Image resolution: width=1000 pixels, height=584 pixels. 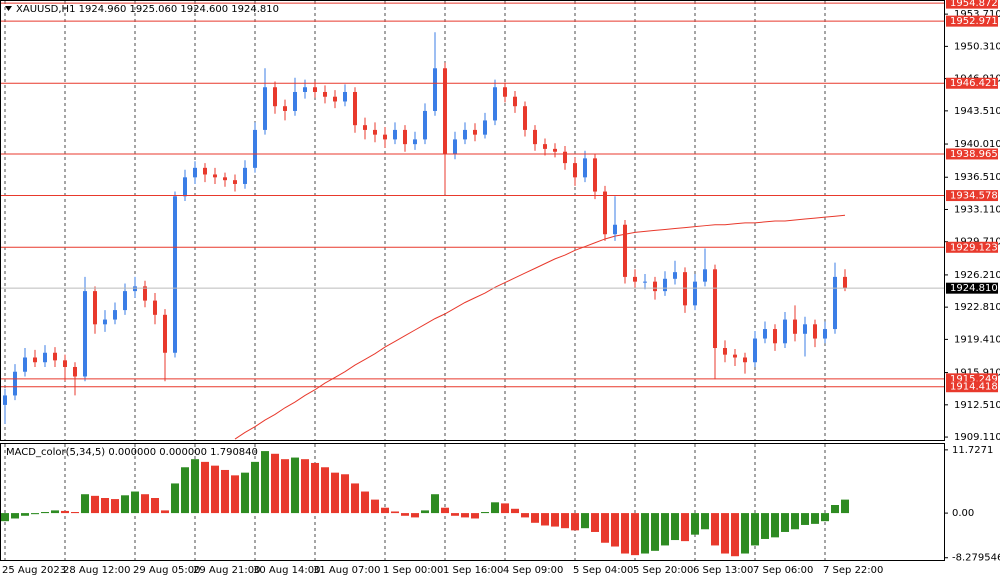 What do you see at coordinates (96, 570) in the screenshot?
I see `x-tick-label: 28 Aug 12:00` at bounding box center [96, 570].